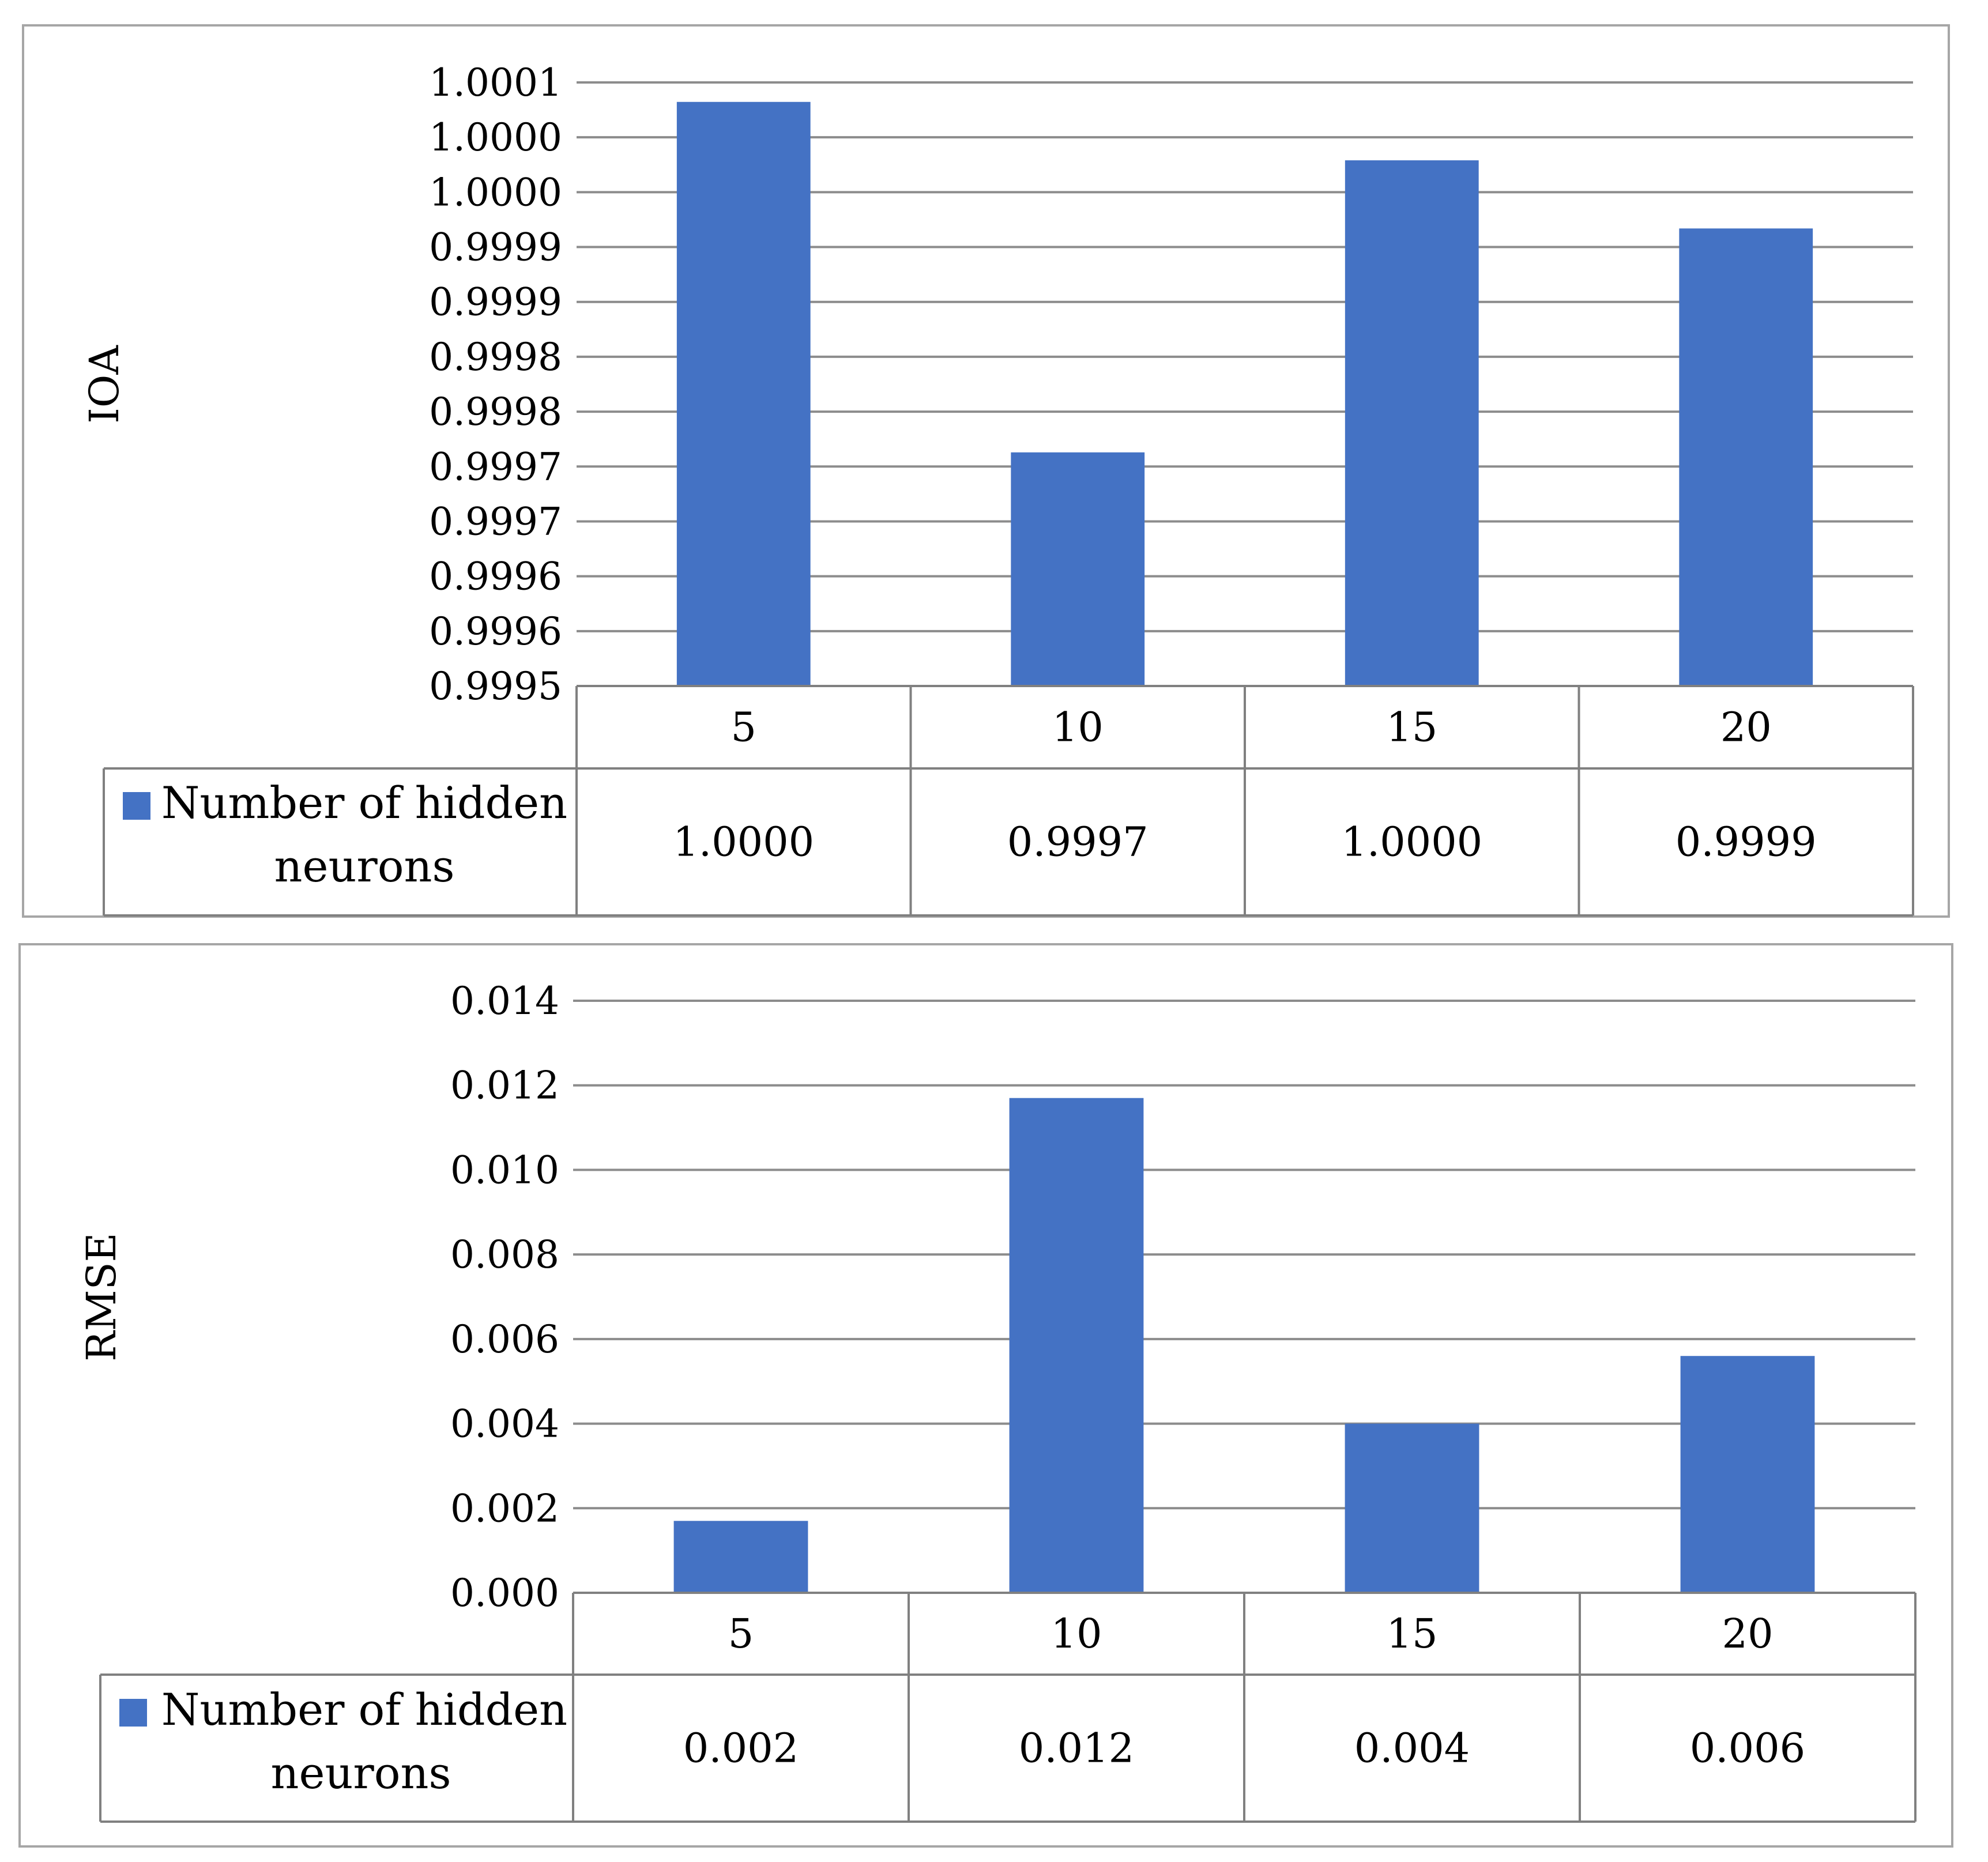 This screenshot has height=1862, width=1988. What do you see at coordinates (741, 1748) in the screenshot?
I see `rmse-table-value: 0.002` at bounding box center [741, 1748].